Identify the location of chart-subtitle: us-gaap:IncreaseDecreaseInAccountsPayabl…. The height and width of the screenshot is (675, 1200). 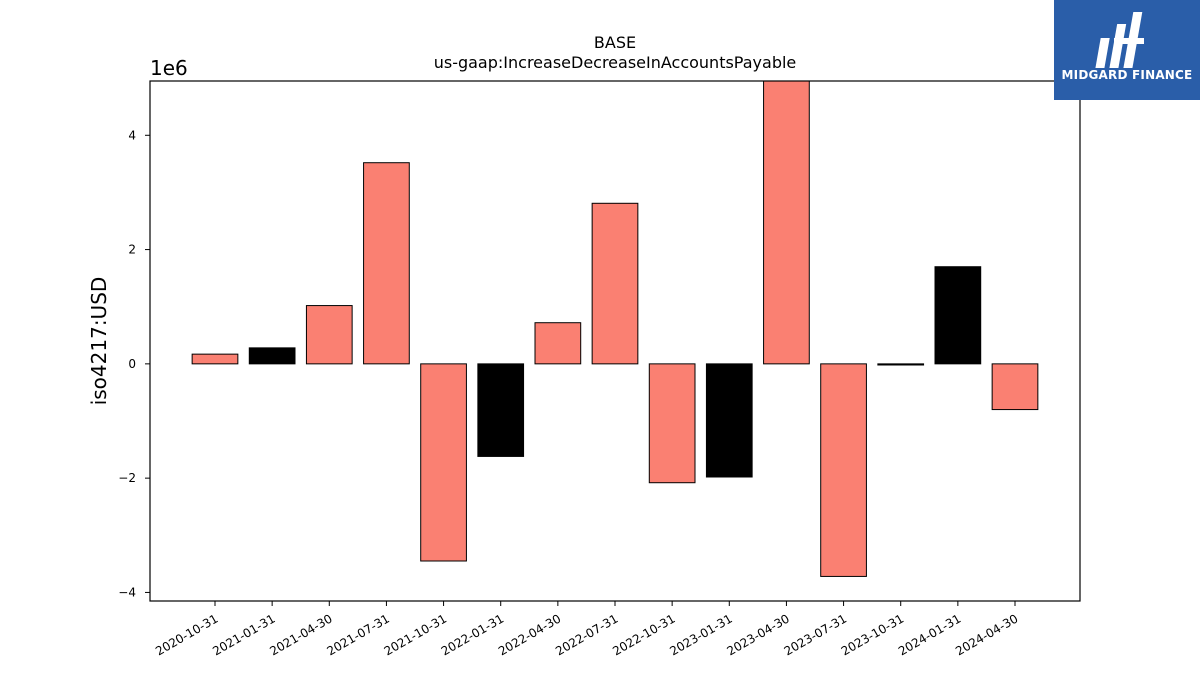
(615, 62).